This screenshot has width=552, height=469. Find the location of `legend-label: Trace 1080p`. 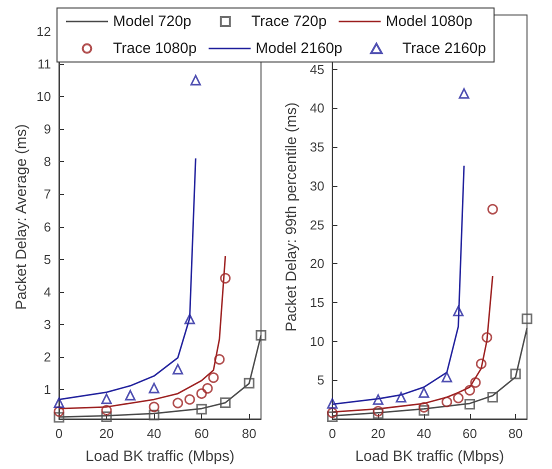

legend-label: Trace 1080p is located at coordinates (155, 48).